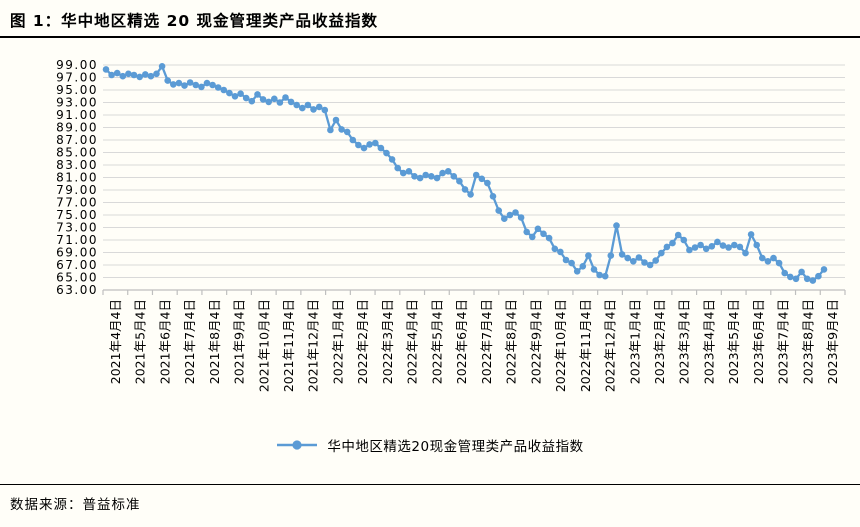  I want to click on svg-text: 2022年7月4日, so click(486, 341).